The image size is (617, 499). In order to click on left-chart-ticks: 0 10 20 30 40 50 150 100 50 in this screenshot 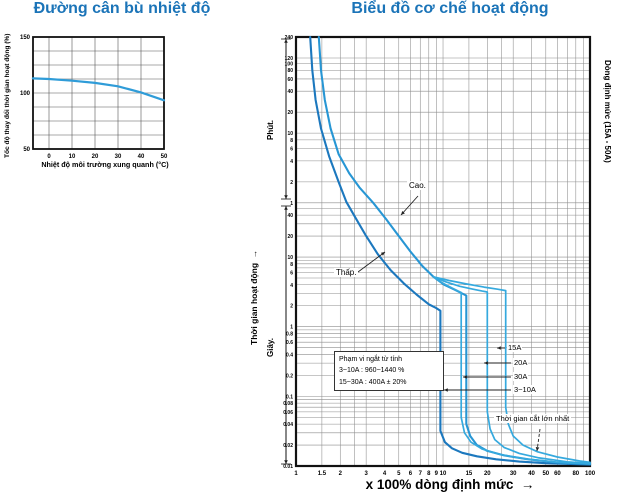, I will do `click(94, 97)`.